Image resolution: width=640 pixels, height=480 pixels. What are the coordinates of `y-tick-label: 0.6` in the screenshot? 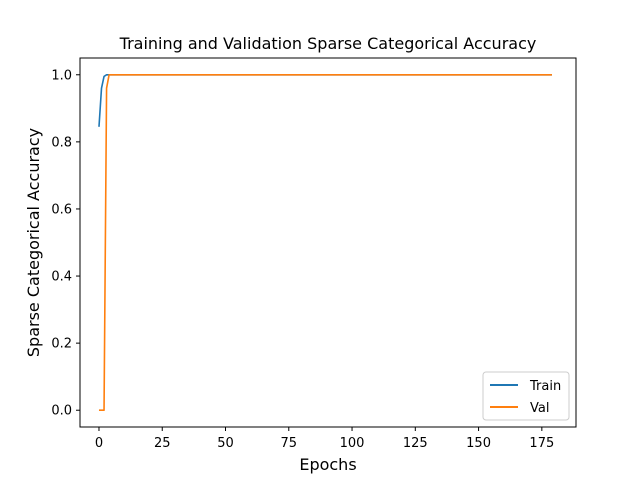 It's located at (61, 209).